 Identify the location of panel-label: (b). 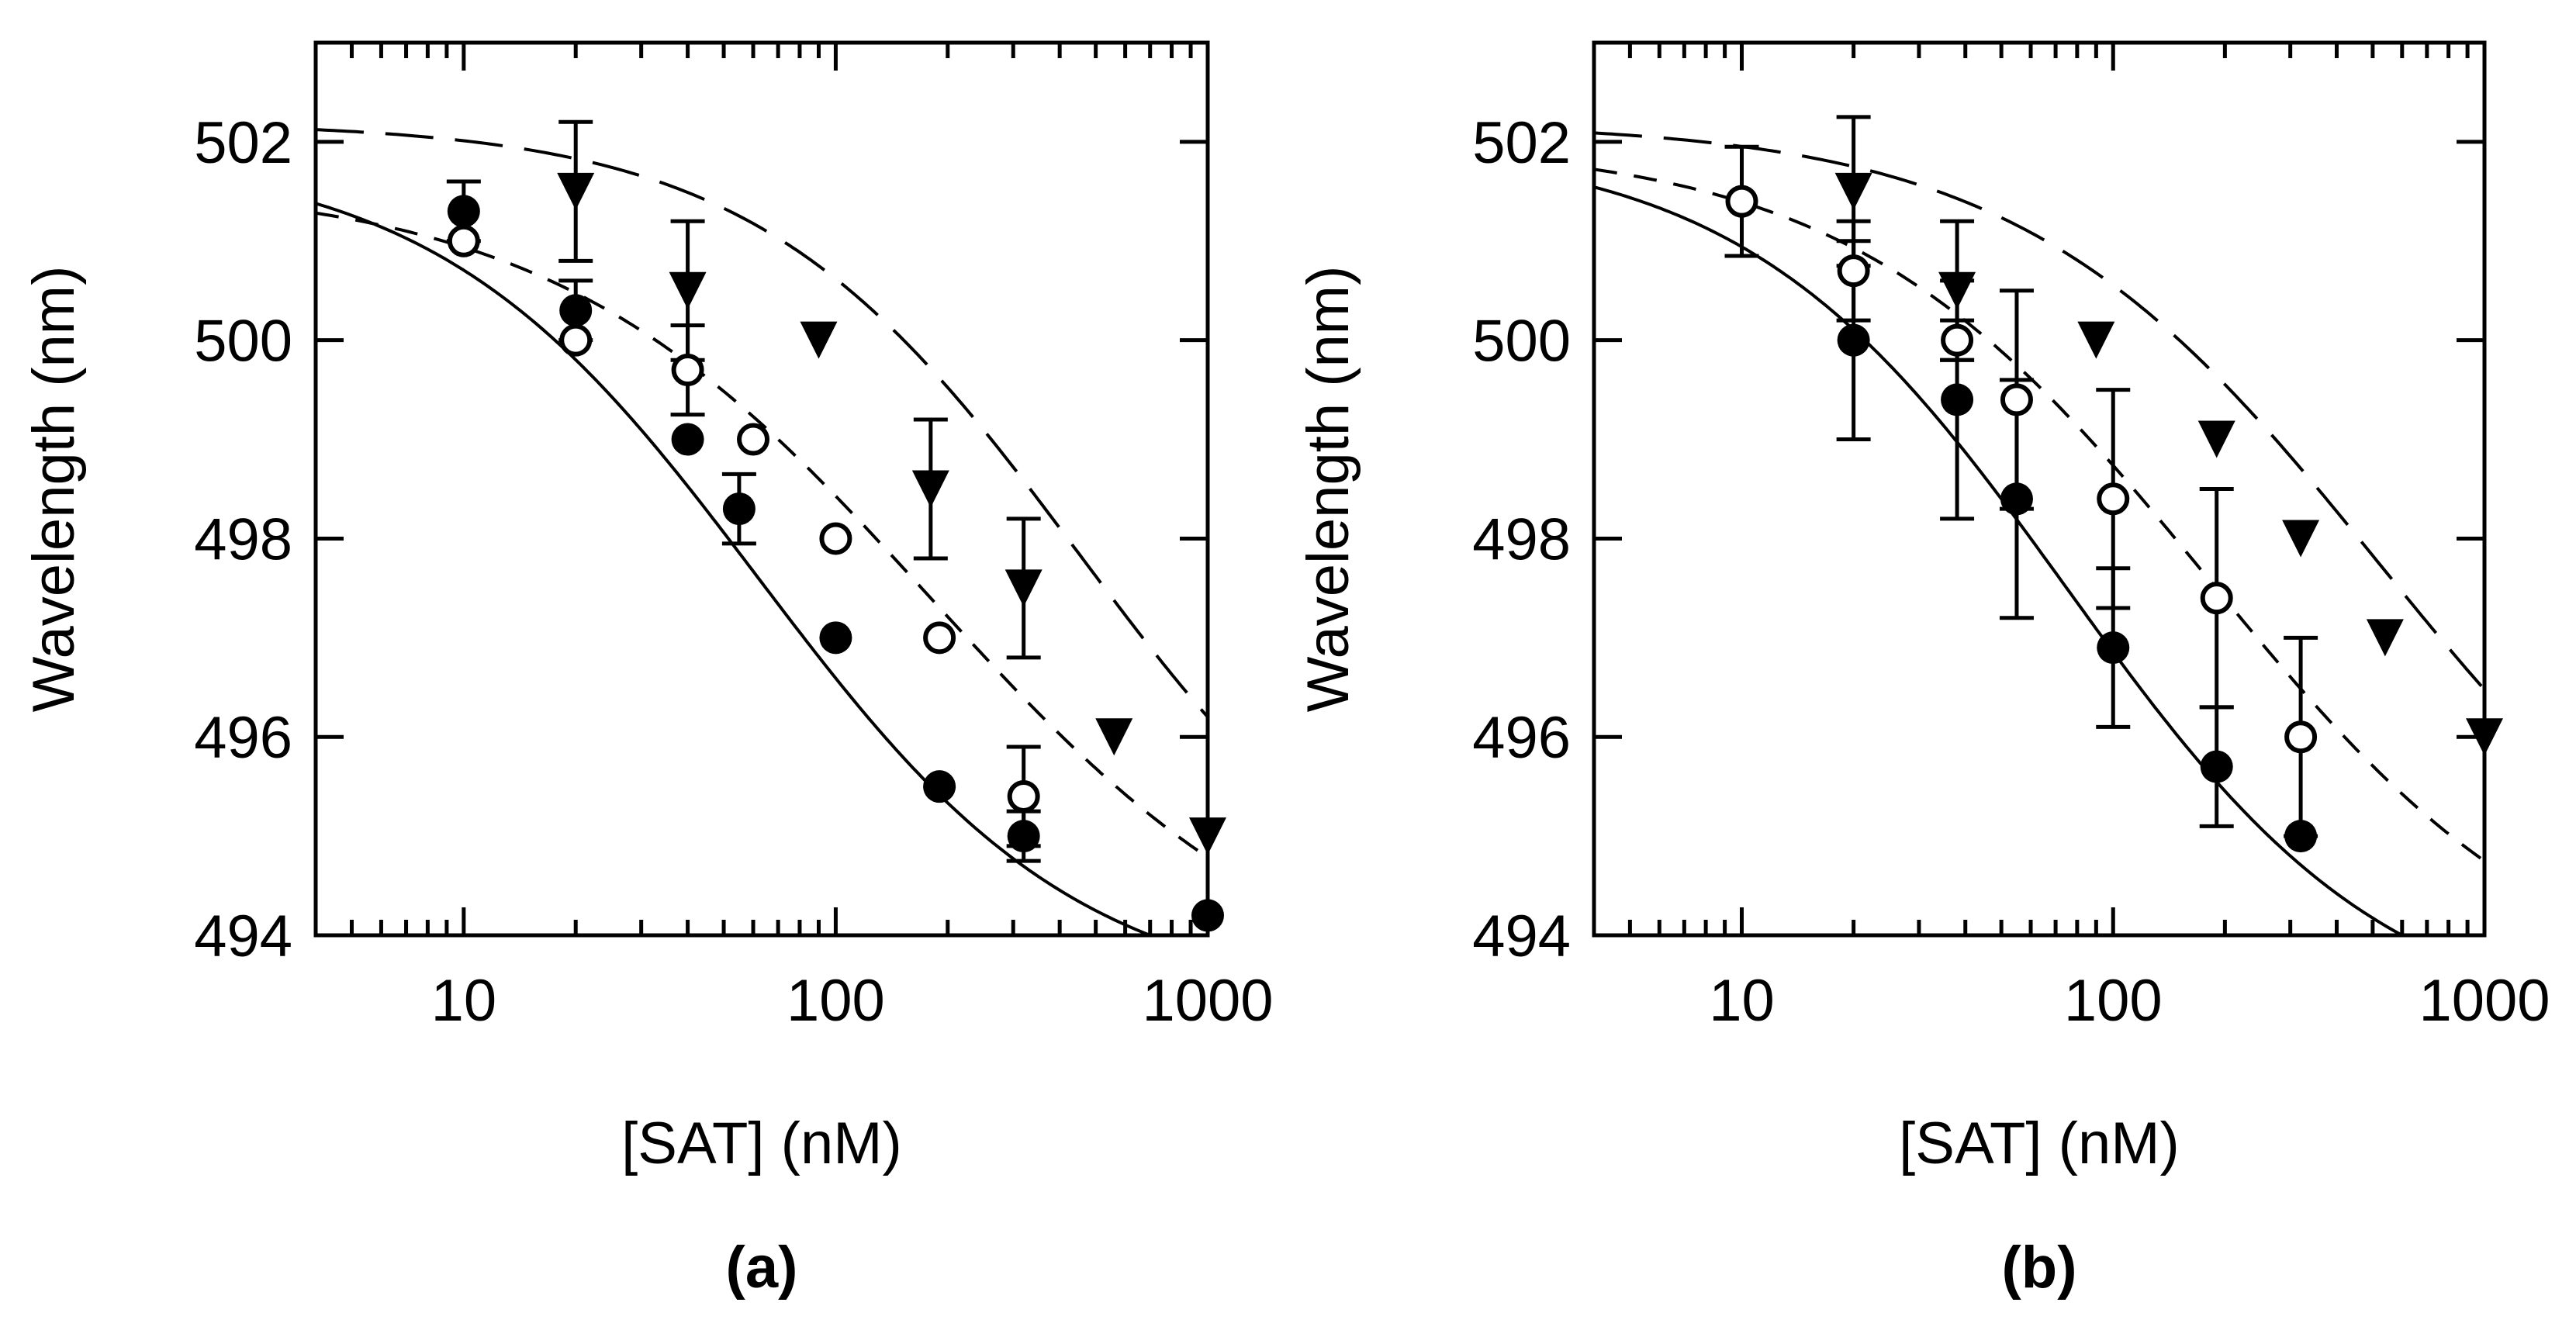
(2038, 1268).